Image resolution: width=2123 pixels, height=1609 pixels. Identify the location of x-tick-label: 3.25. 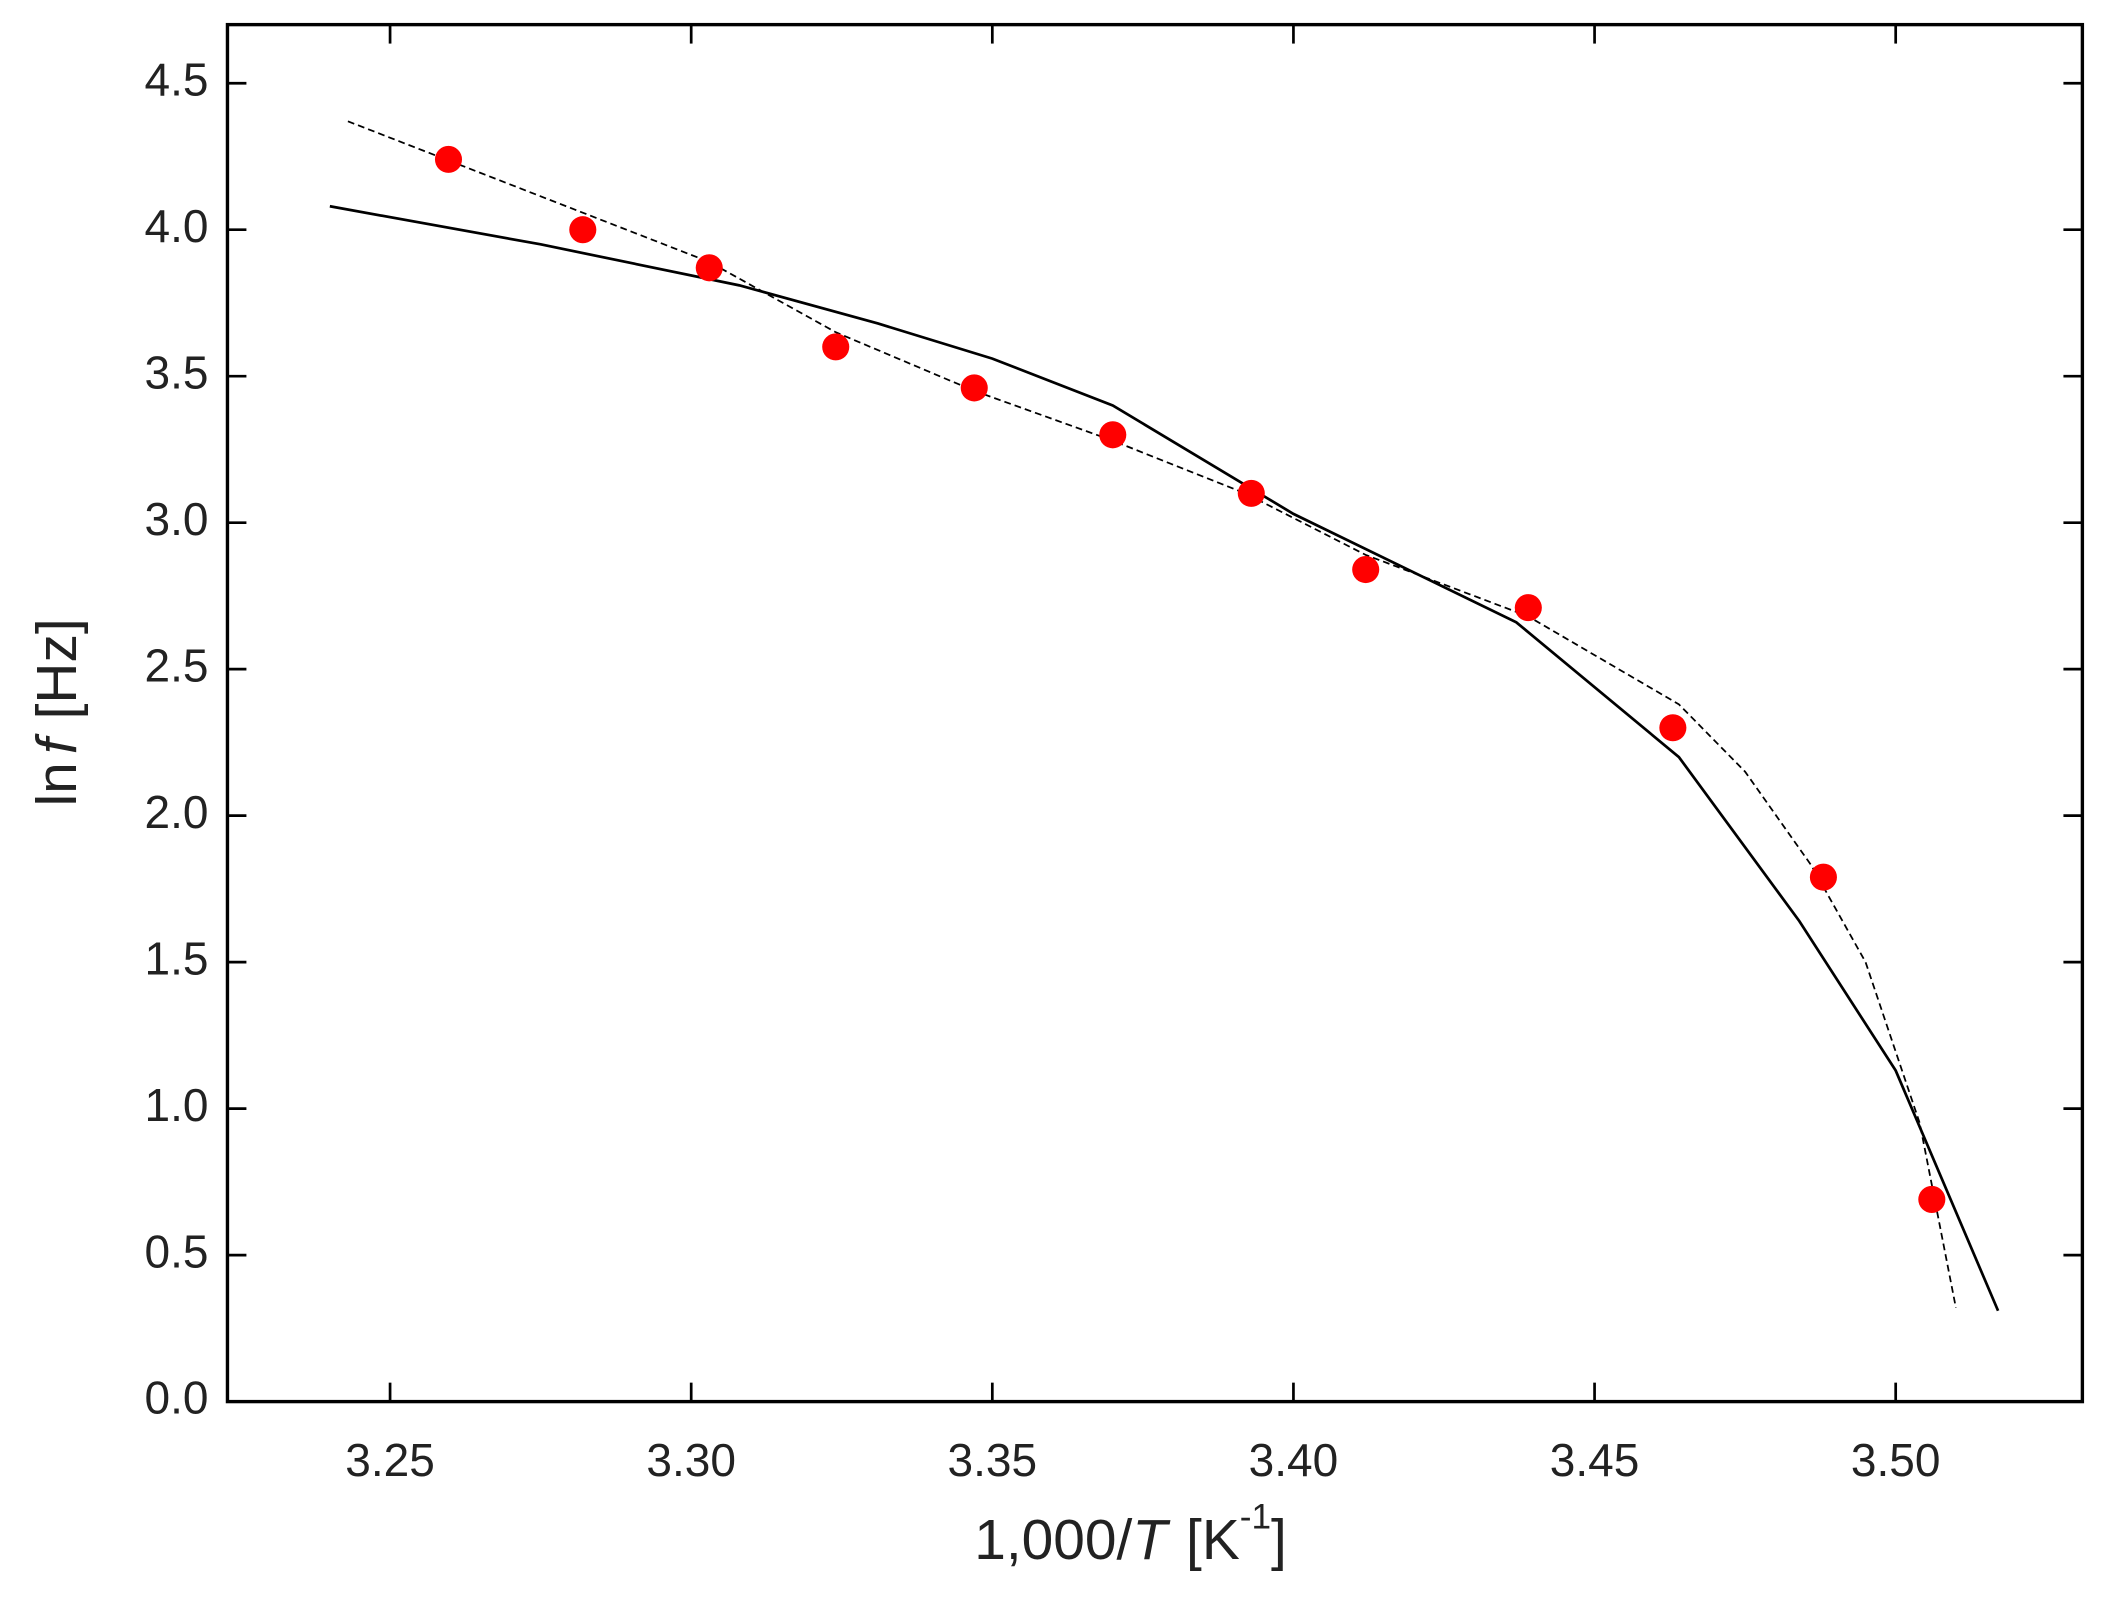
(390, 1460).